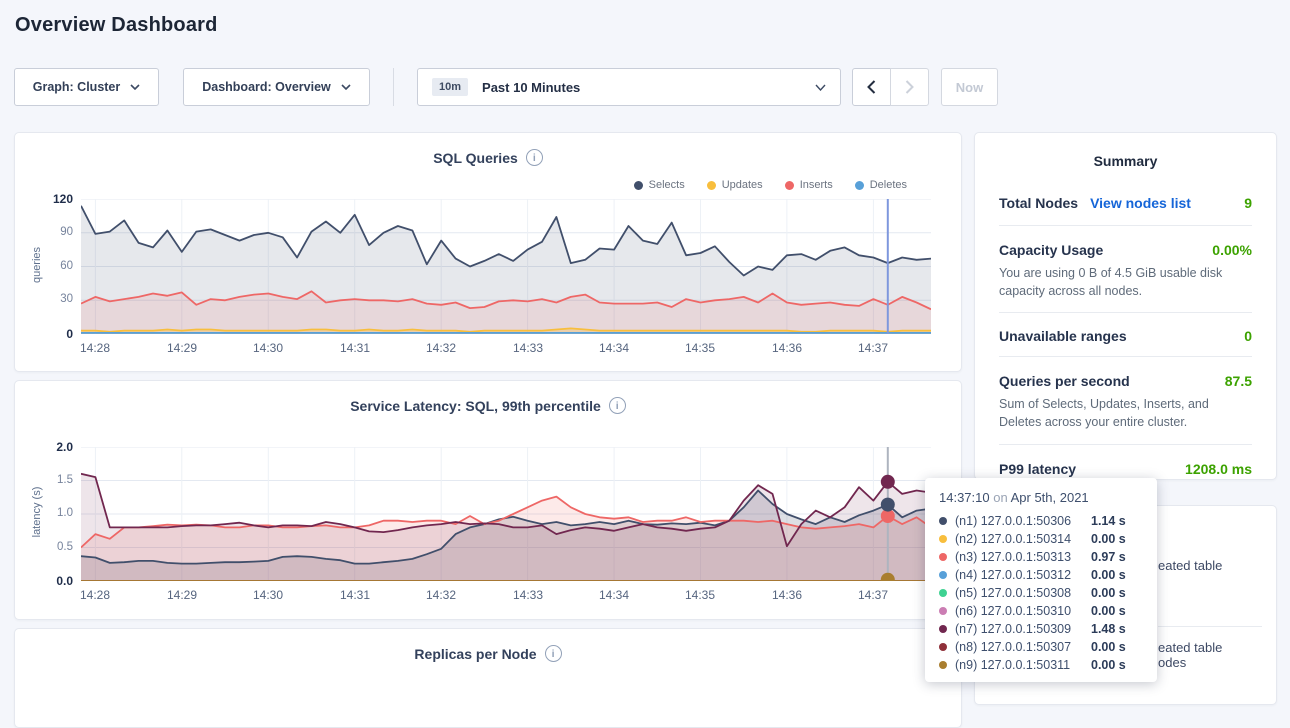 Image resolution: width=1290 pixels, height=728 pixels. Describe the element at coordinates (506, 266) in the screenshot. I see `sql-chart-plot` at that location.